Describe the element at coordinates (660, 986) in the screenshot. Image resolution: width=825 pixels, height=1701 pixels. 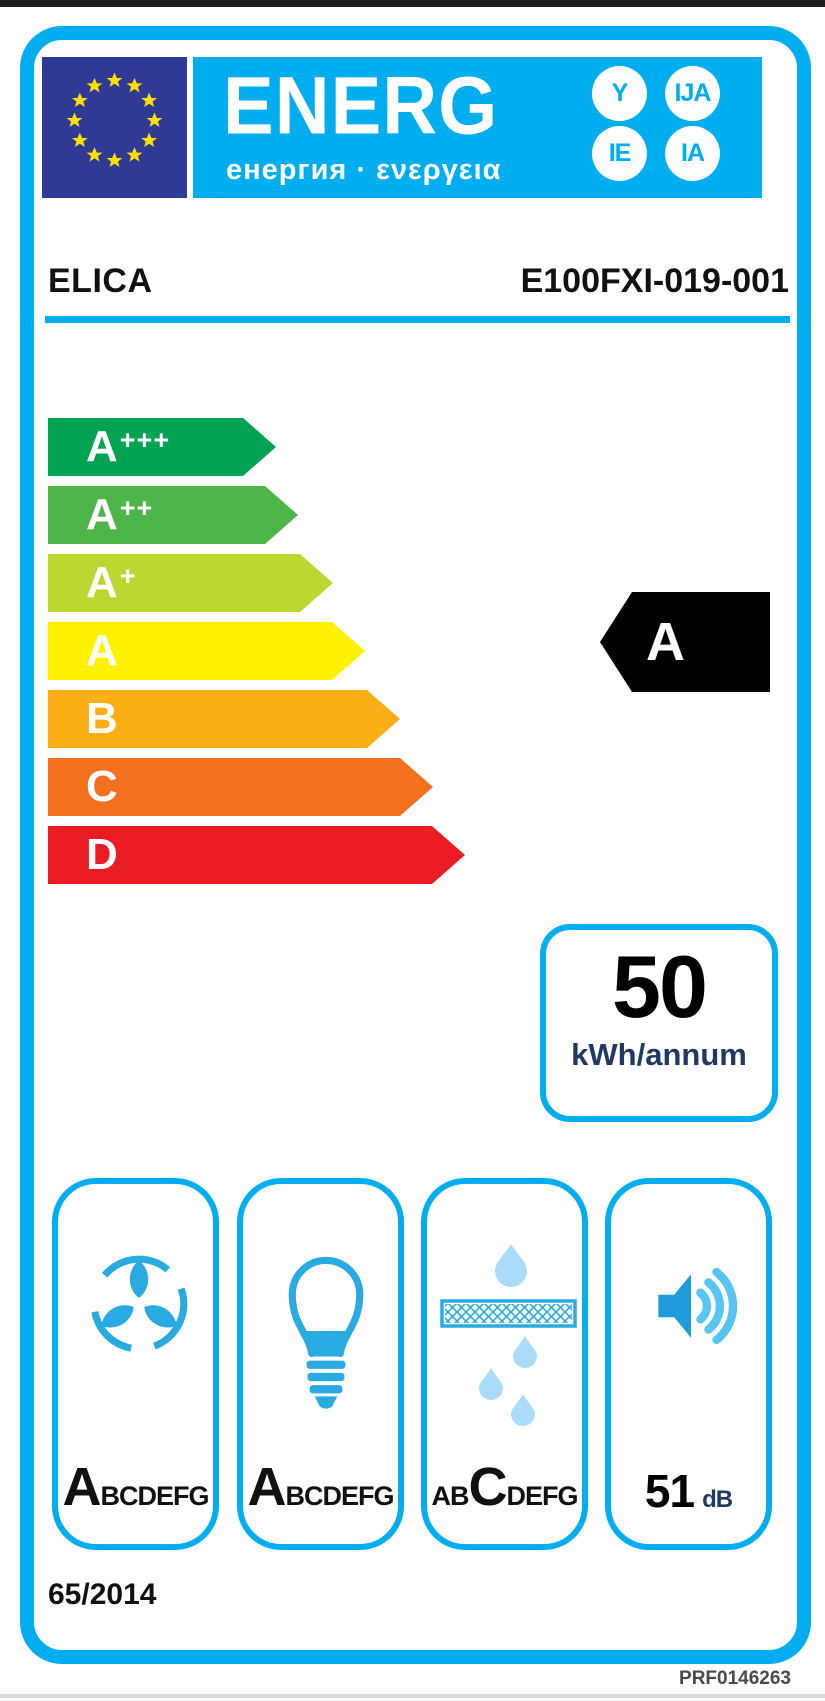
I see `annual-energy-value: 50` at that location.